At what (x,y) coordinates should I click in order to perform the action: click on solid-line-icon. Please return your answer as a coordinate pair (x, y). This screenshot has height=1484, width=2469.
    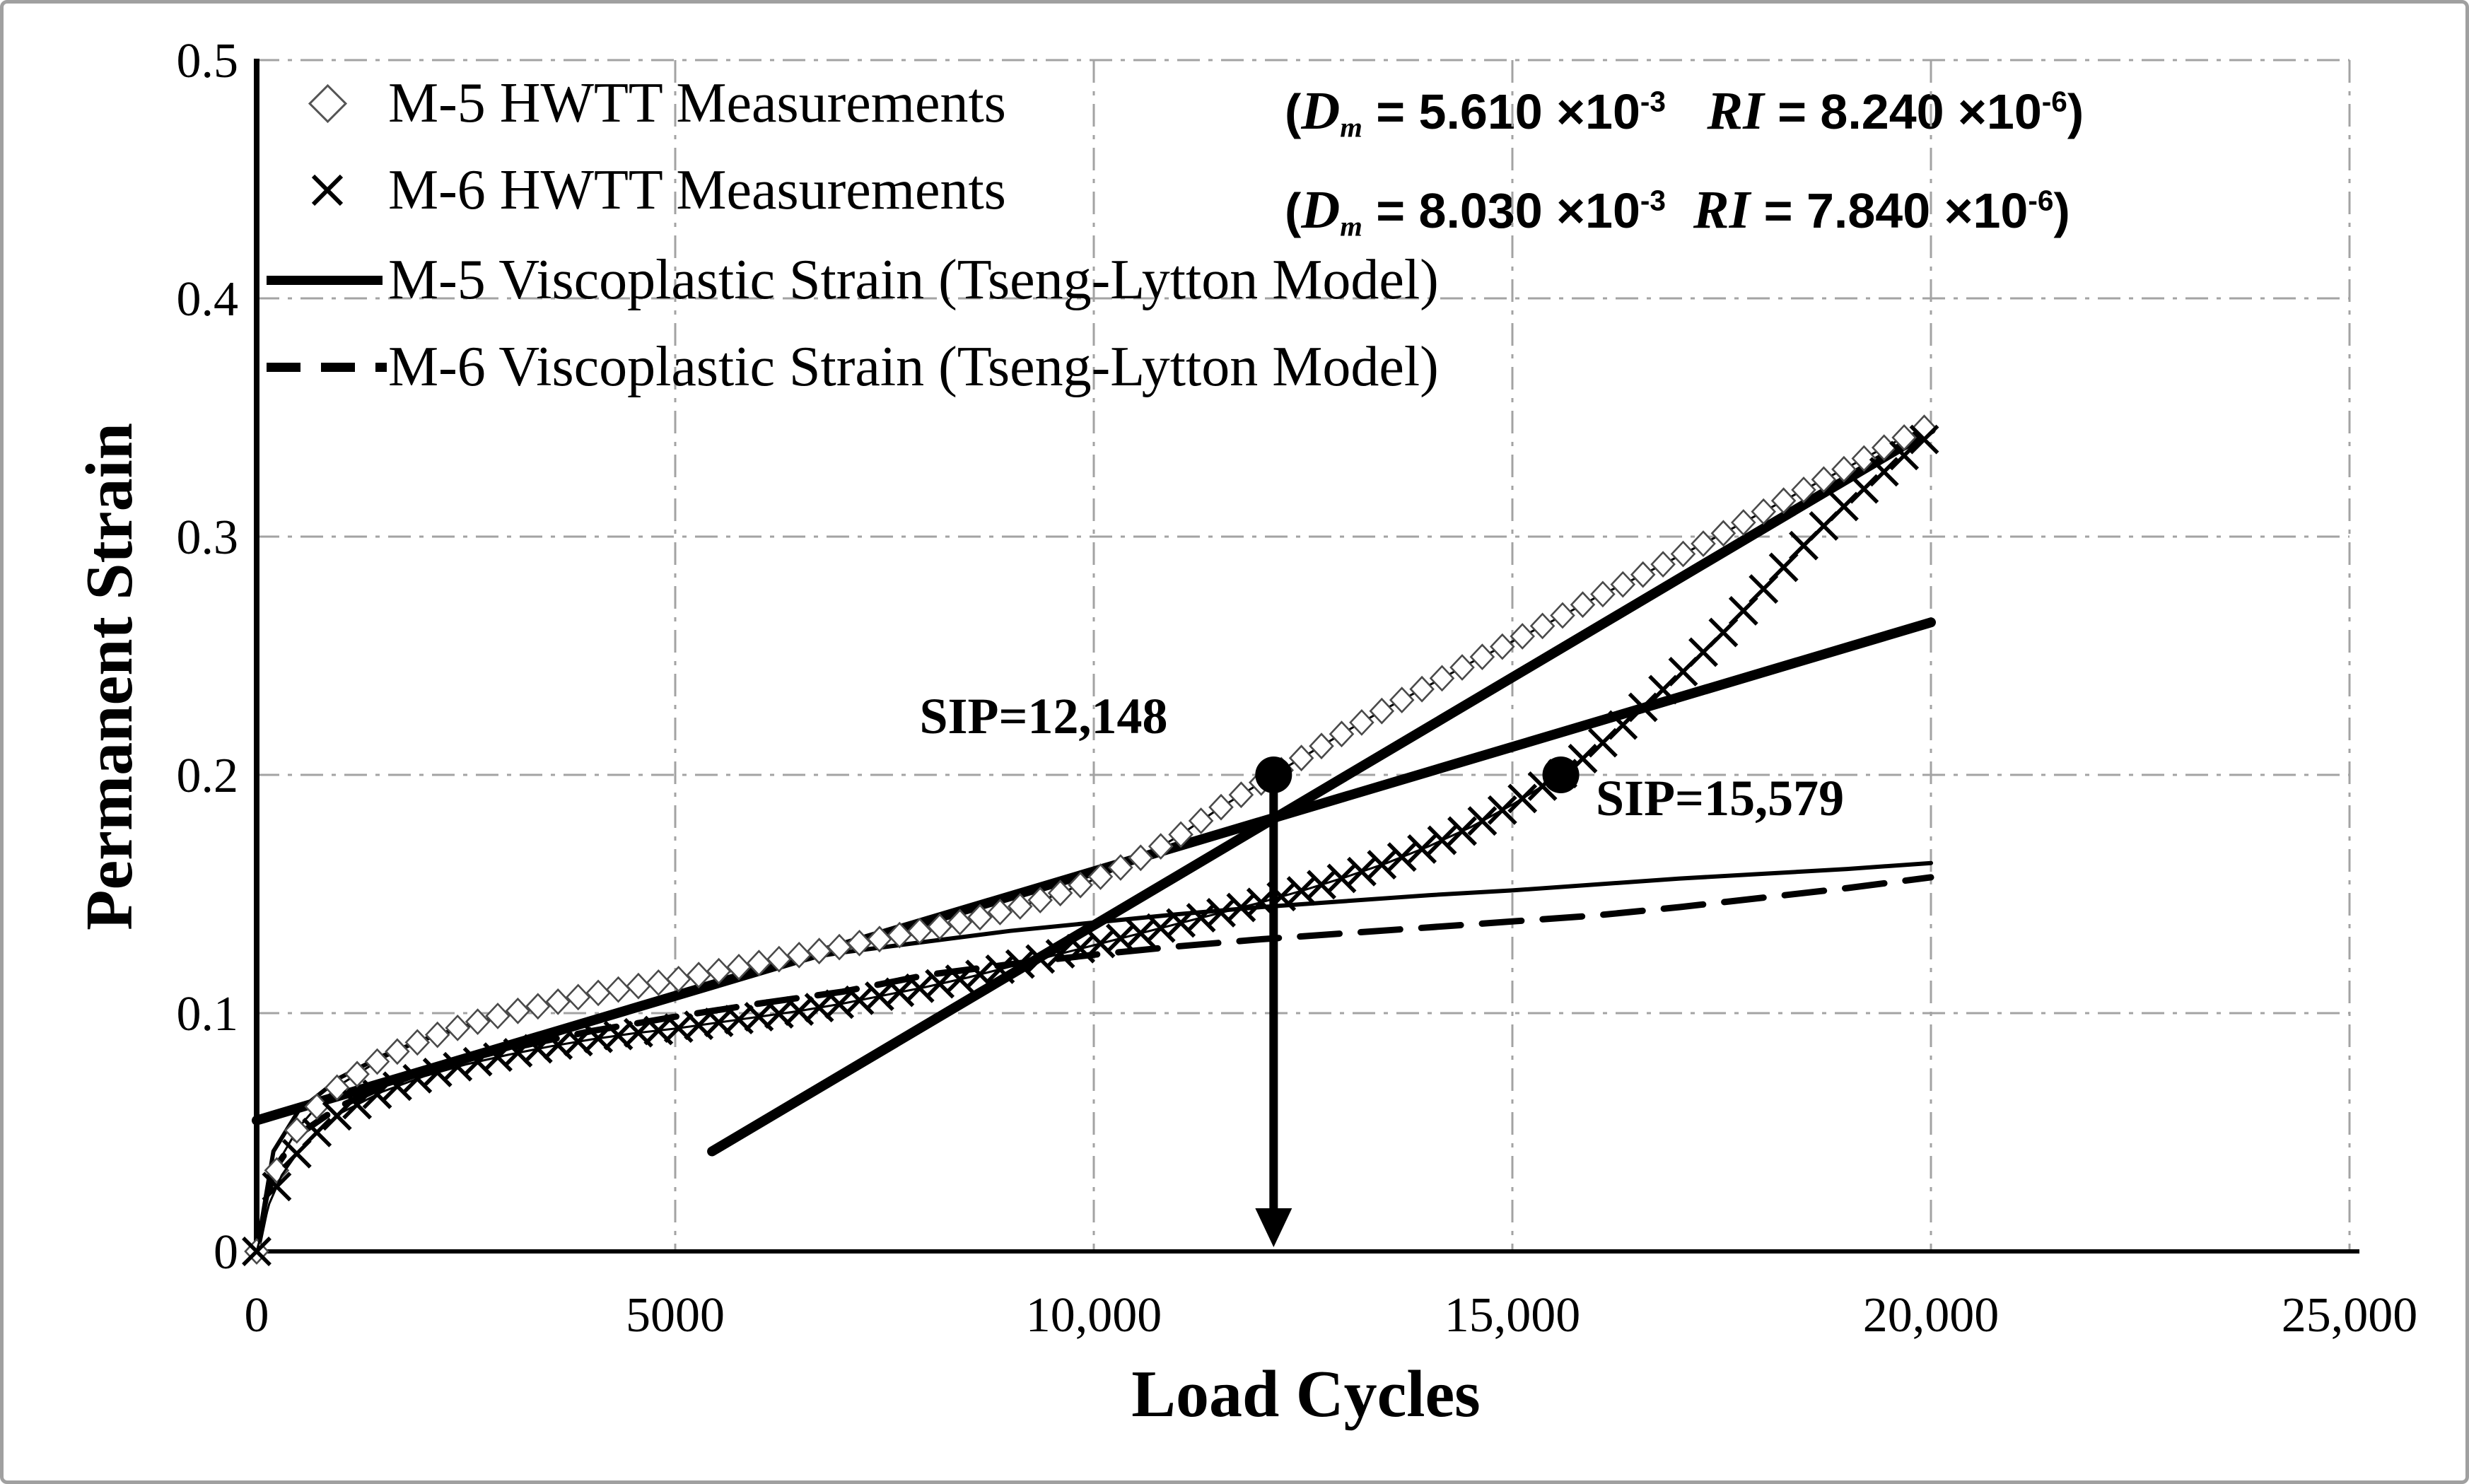
    Looking at the image, I should click on (325, 280).